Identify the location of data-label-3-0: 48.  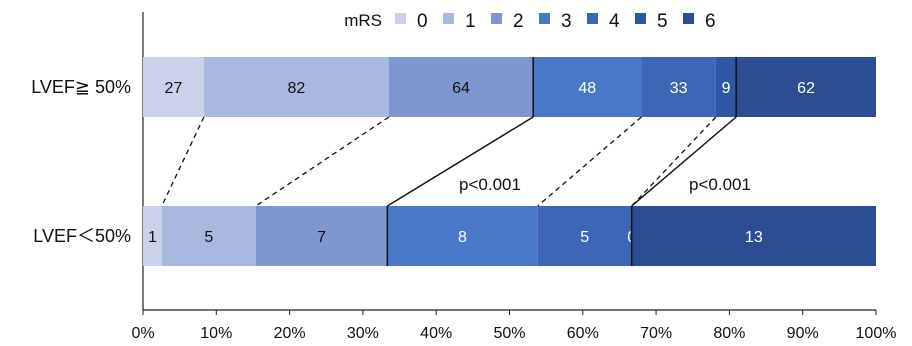
(587, 88).